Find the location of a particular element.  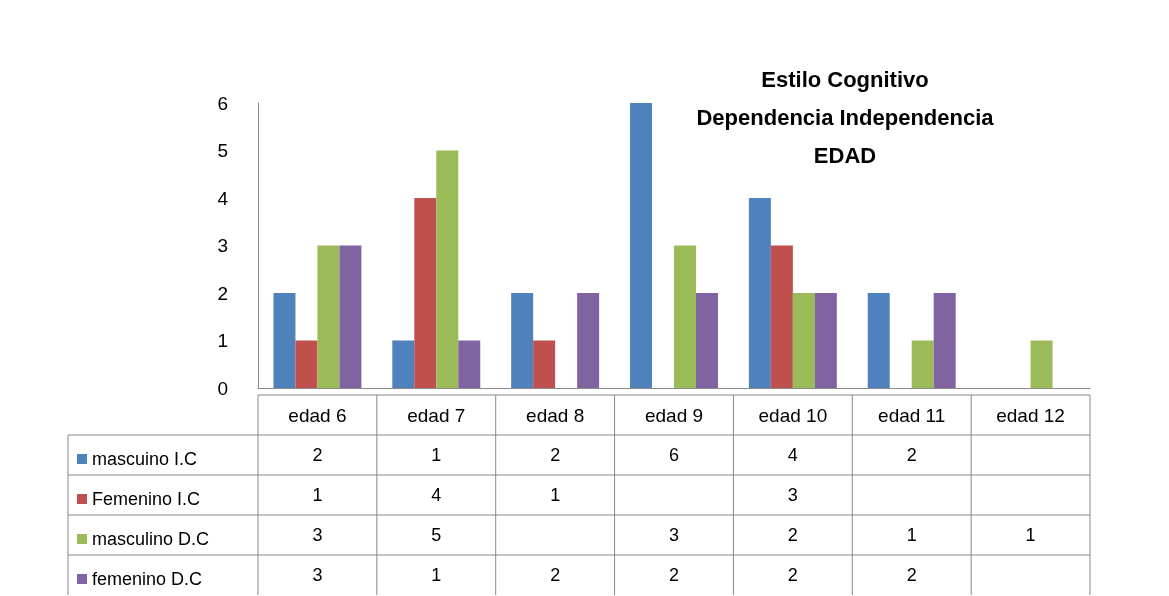

y-tick-label: 5 is located at coordinates (222, 150).